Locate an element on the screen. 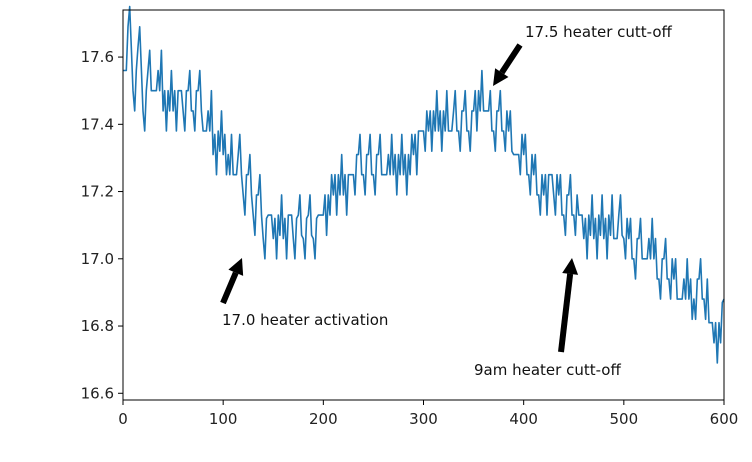 The width and height of the screenshot is (752, 462). y-tick-label: 17.4 is located at coordinates (97, 124).